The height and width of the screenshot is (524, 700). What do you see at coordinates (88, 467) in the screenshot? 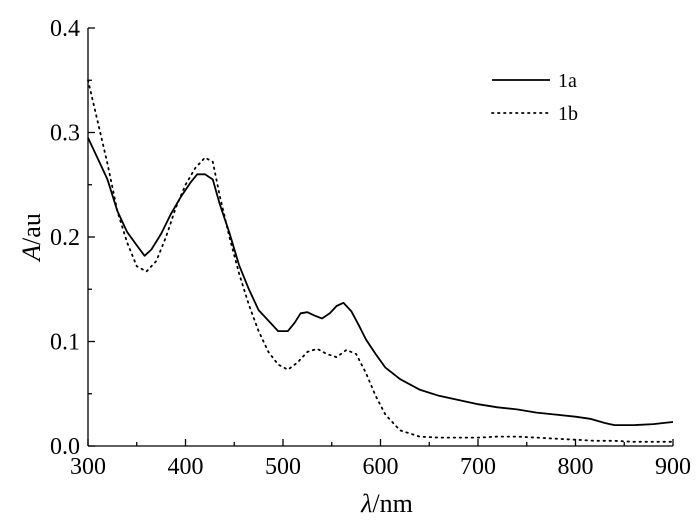
I see `x-tick-label: 300` at bounding box center [88, 467].